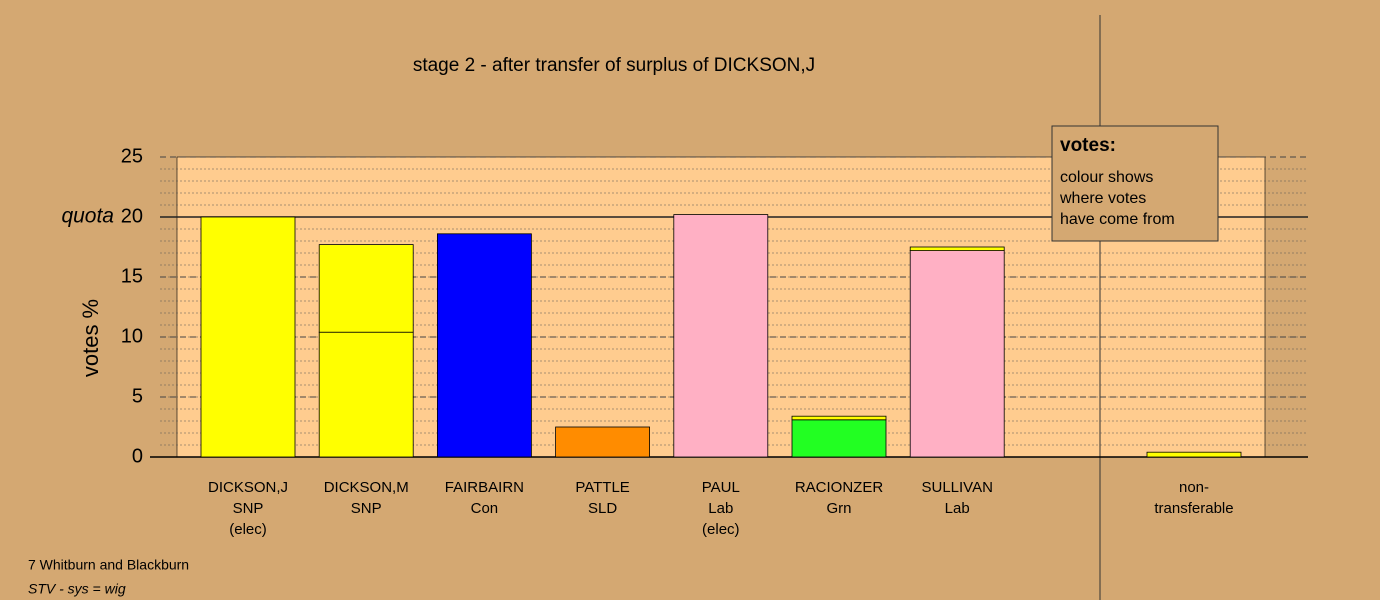 This screenshot has height=600, width=1380. I want to click on x-tick-label: PATTLE, so click(602, 487).